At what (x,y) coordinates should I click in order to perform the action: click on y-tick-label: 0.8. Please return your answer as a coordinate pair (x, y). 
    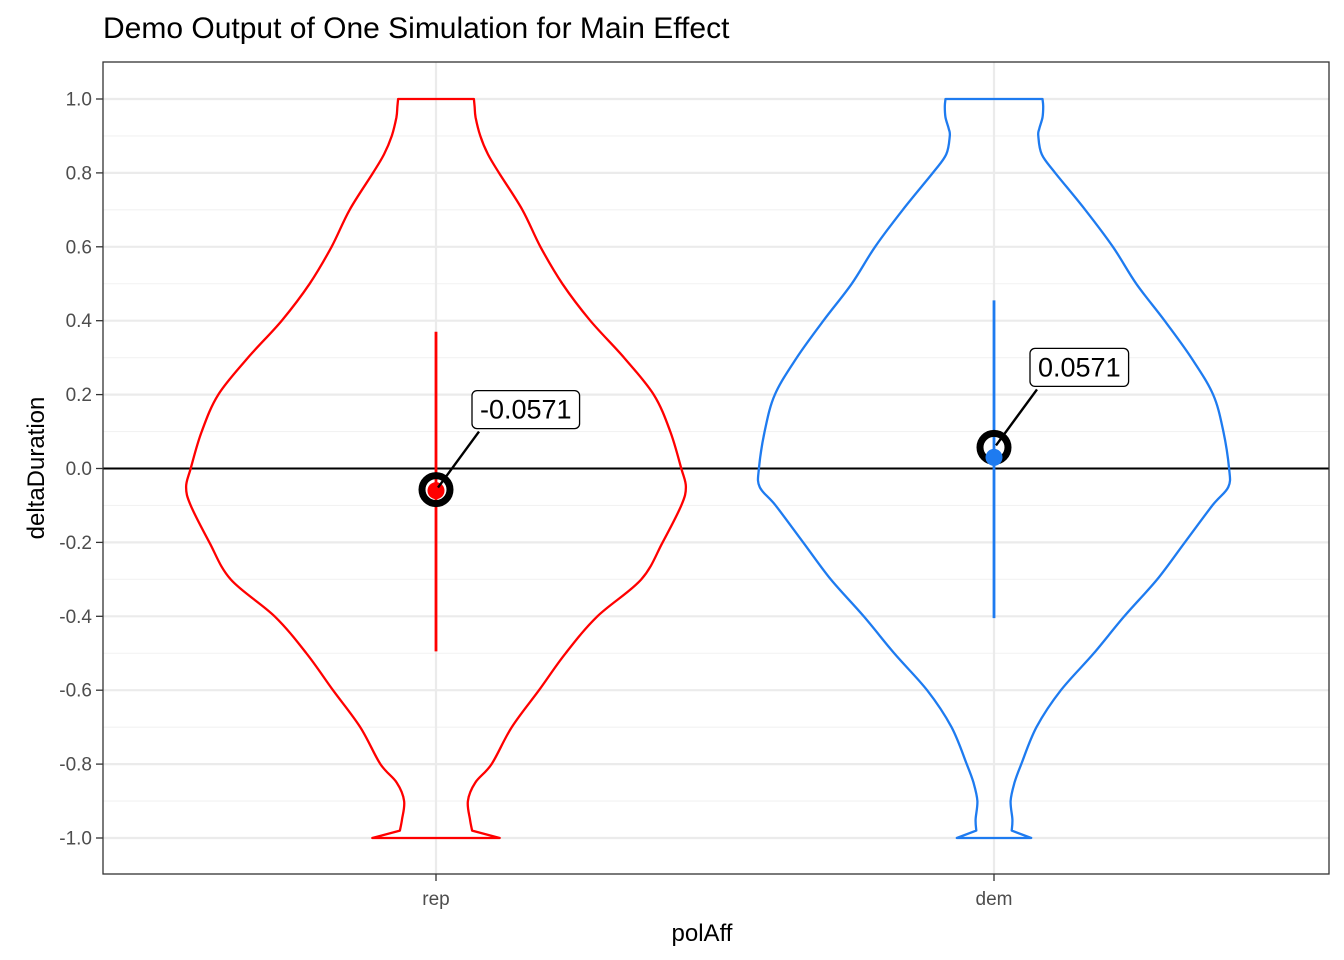
    Looking at the image, I should click on (79, 173).